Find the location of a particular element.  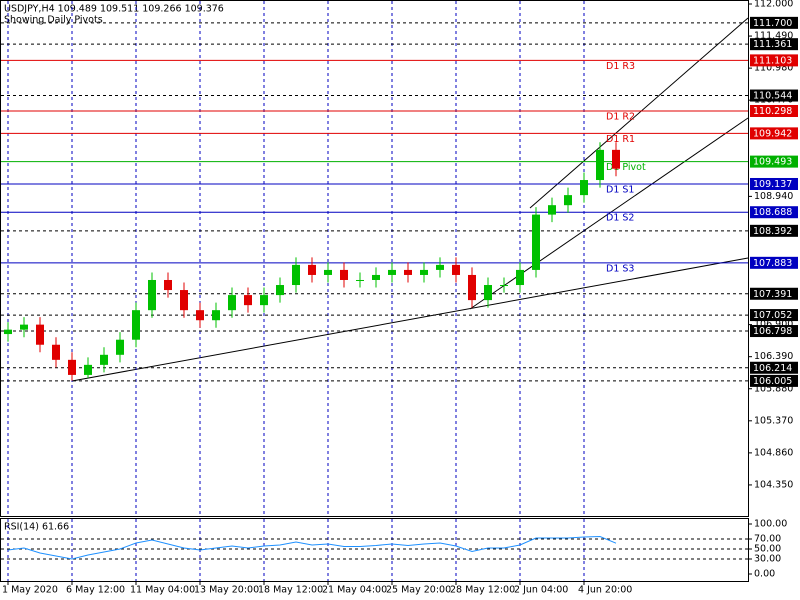

rsi-frame is located at coordinates (374, 550).